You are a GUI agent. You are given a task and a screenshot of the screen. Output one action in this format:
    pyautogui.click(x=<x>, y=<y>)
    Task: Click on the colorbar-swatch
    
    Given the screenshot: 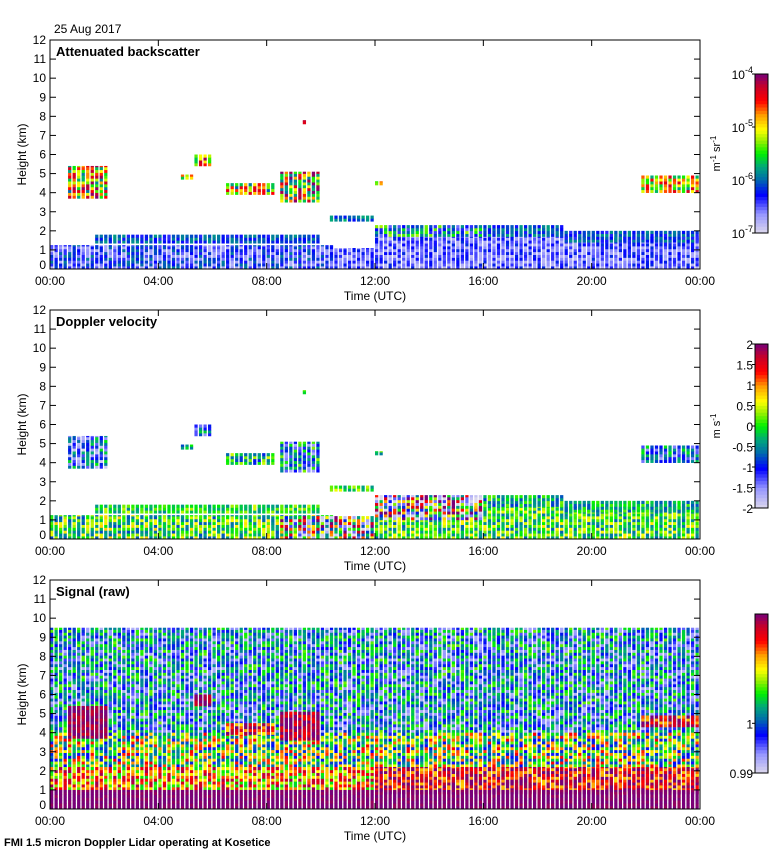 What is the action you would take?
    pyautogui.click(x=761, y=82)
    